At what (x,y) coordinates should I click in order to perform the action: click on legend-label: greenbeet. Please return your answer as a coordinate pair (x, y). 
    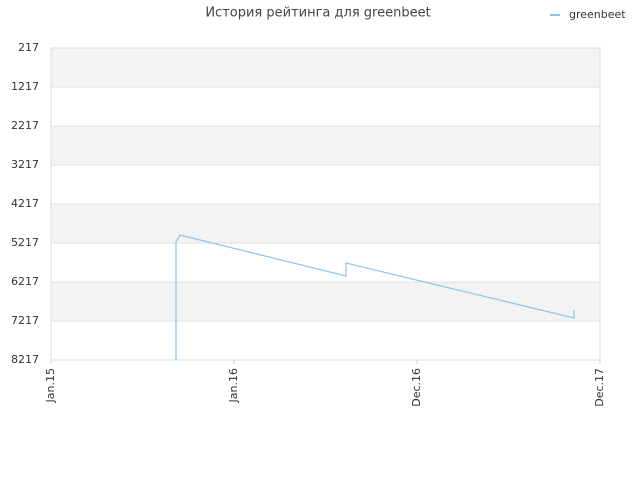
    Looking at the image, I should click on (597, 14).